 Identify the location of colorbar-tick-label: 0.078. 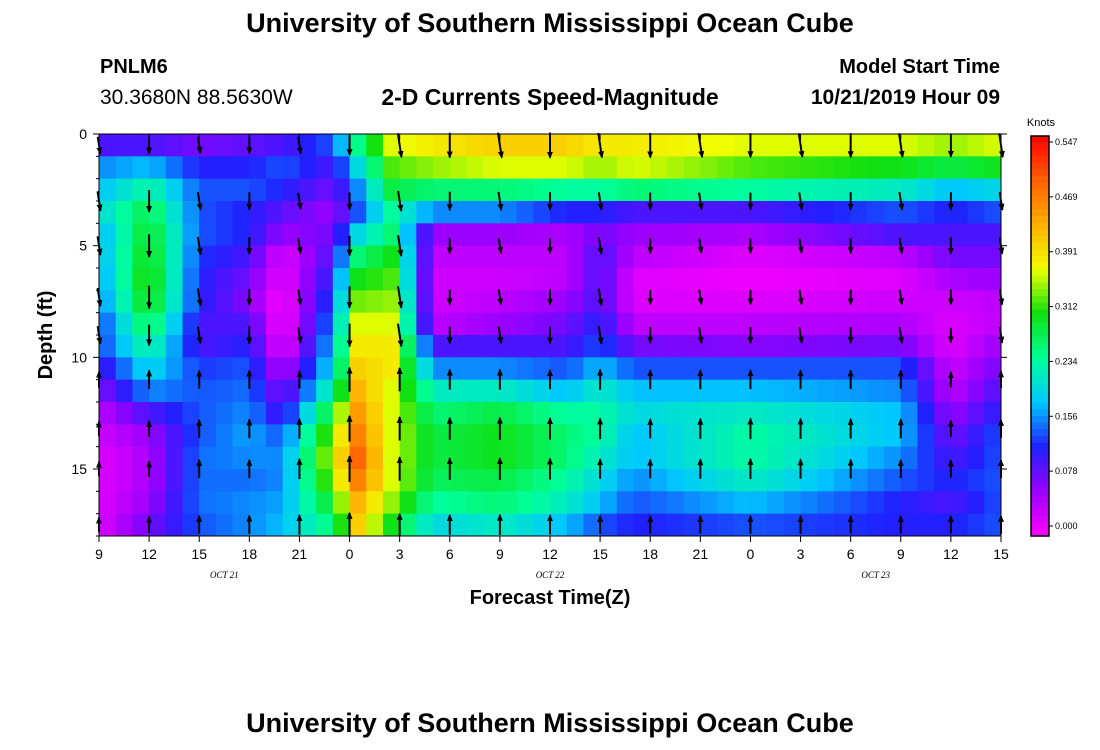
(1066, 471).